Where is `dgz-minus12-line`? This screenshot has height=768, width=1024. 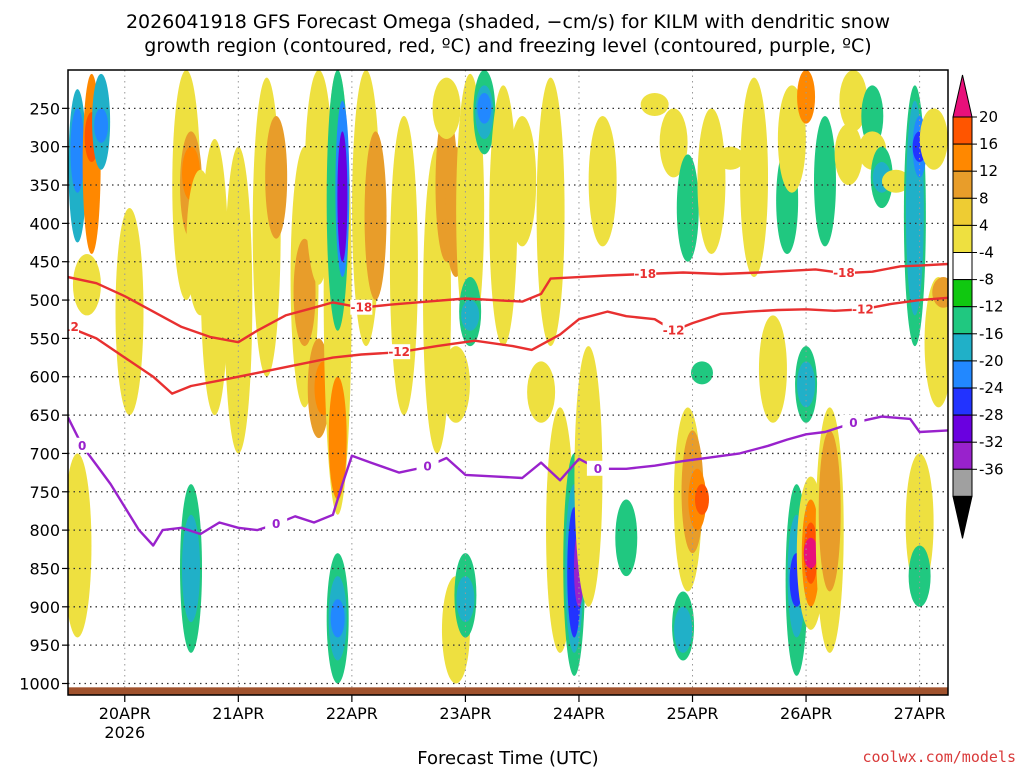
dgz-minus12-line is located at coordinates (508, 345).